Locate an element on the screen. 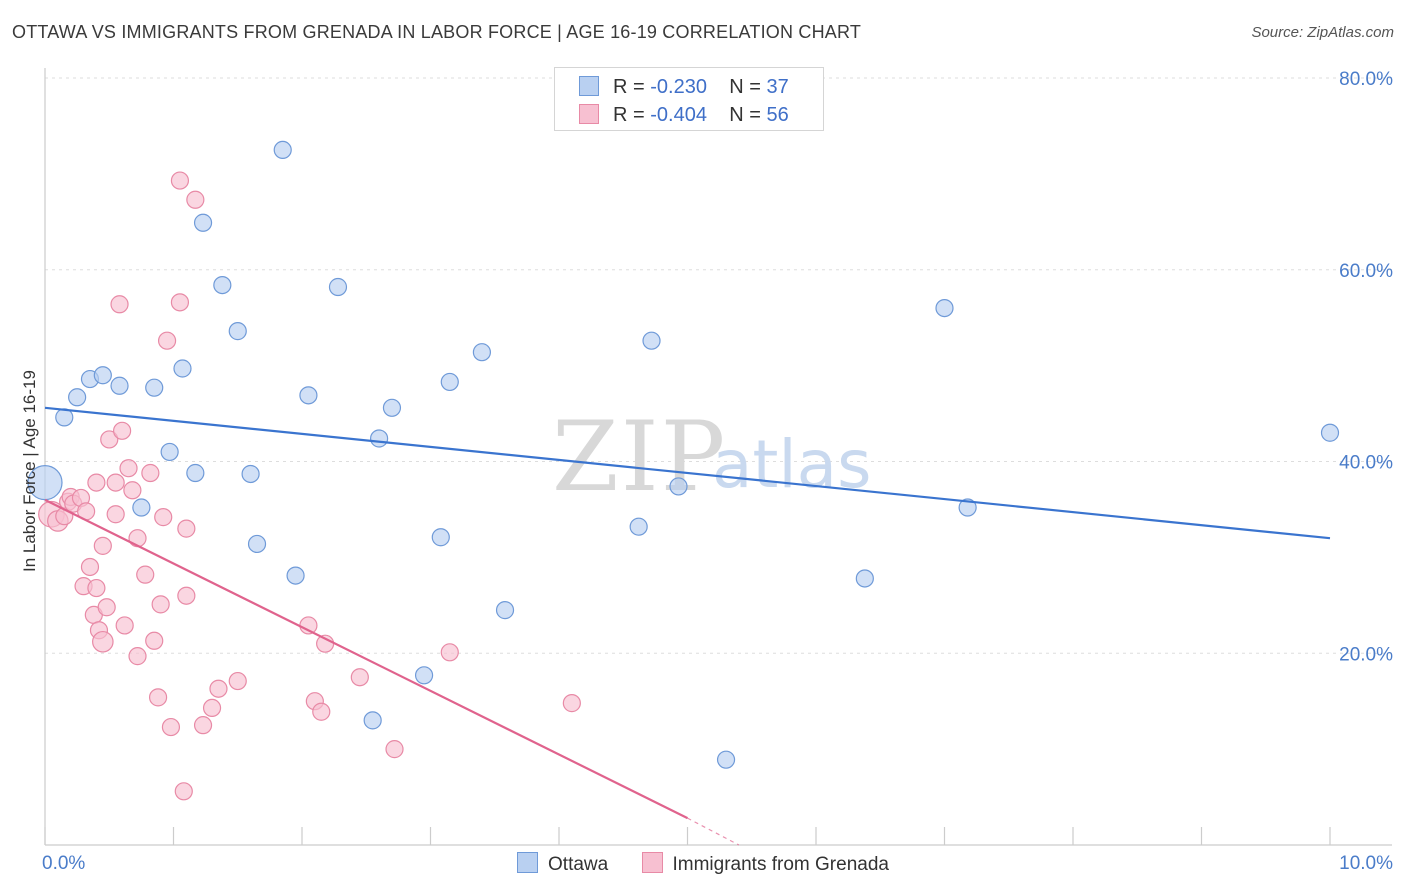 The width and height of the screenshot is (1406, 892). grenada-r-value: -0.404 is located at coordinates (678, 115).